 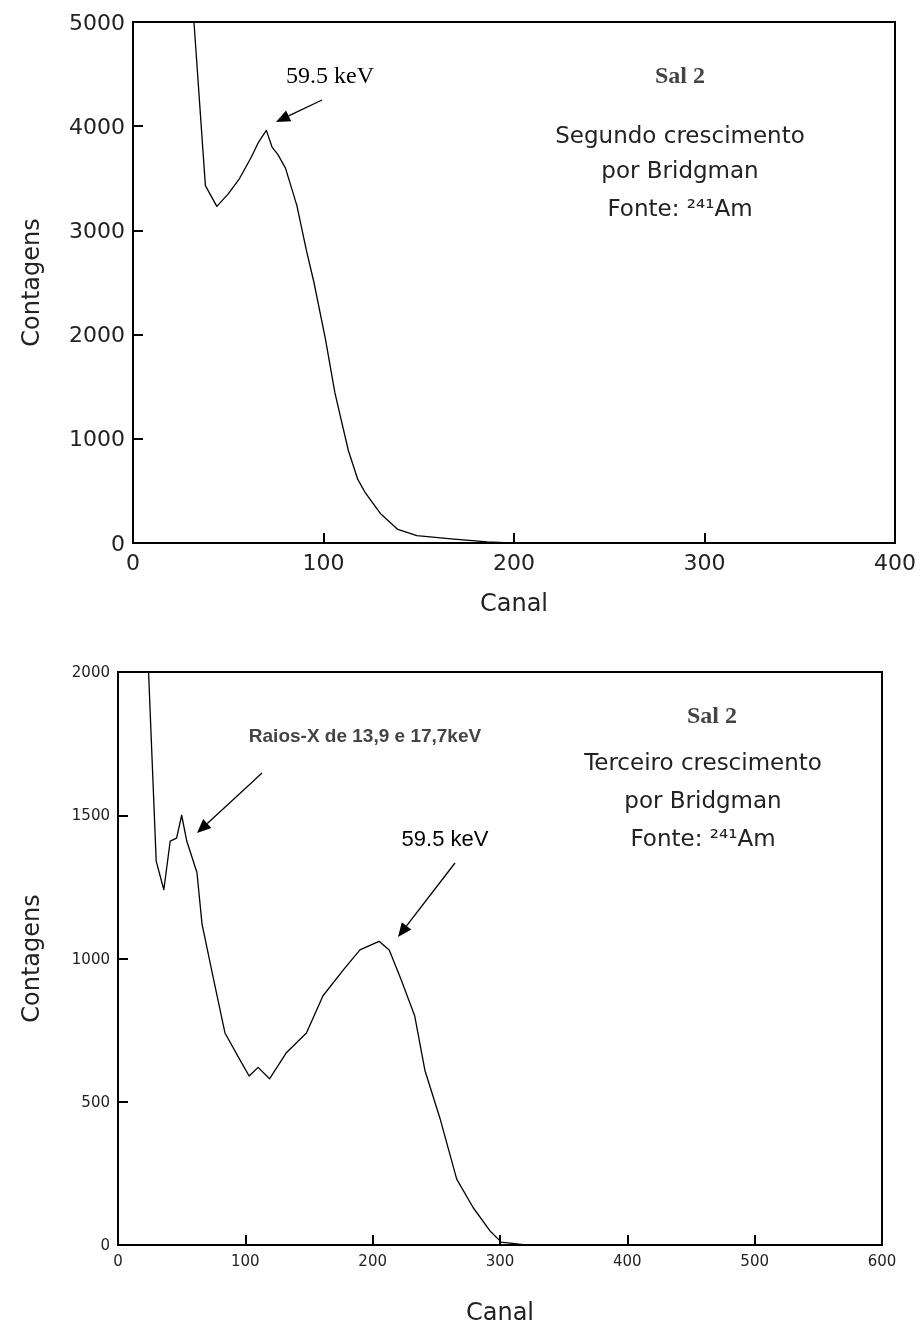 I want to click on y-tick-label: 5000, so click(x=97, y=22).